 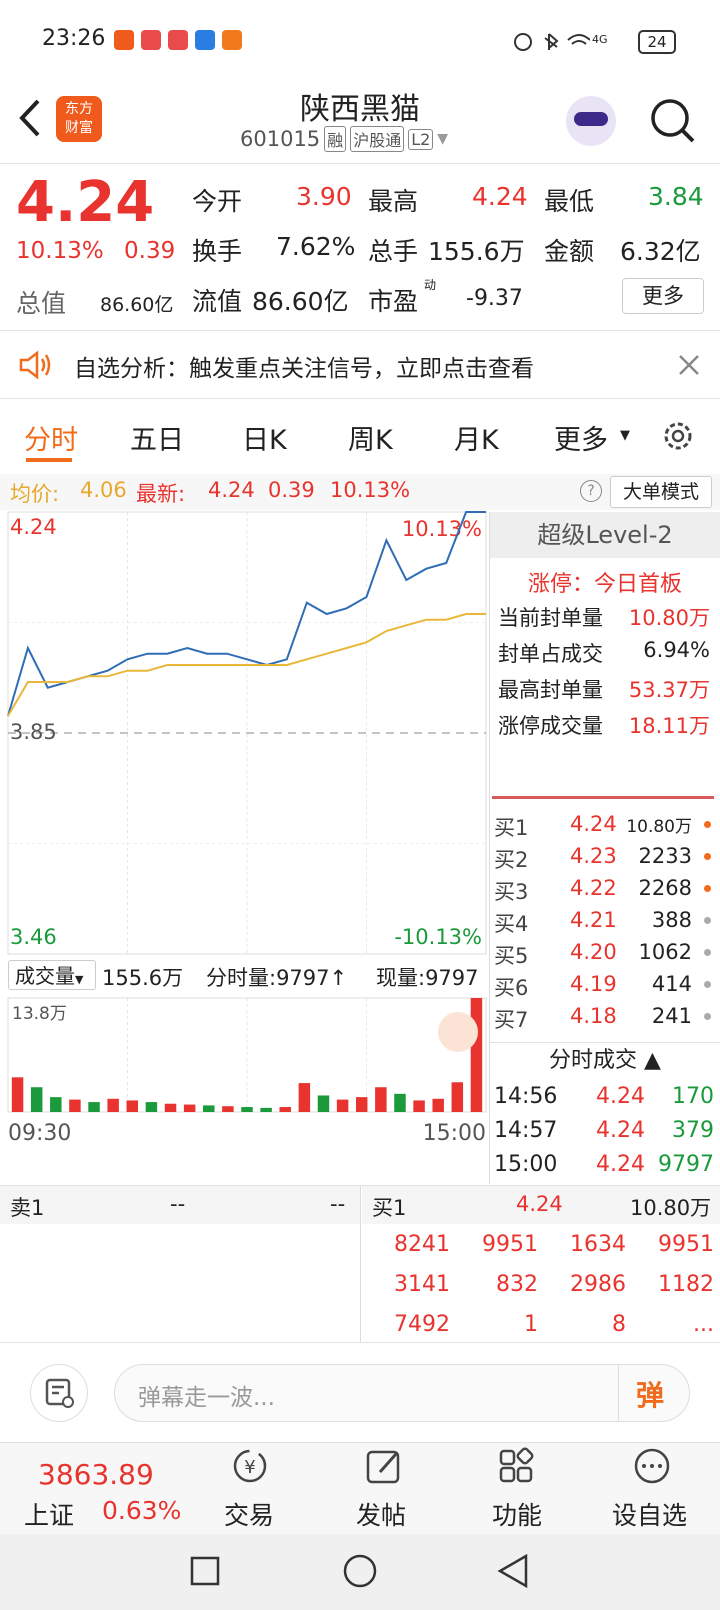 What do you see at coordinates (671, 1016) in the screenshot?
I see `book-volume: 241` at bounding box center [671, 1016].